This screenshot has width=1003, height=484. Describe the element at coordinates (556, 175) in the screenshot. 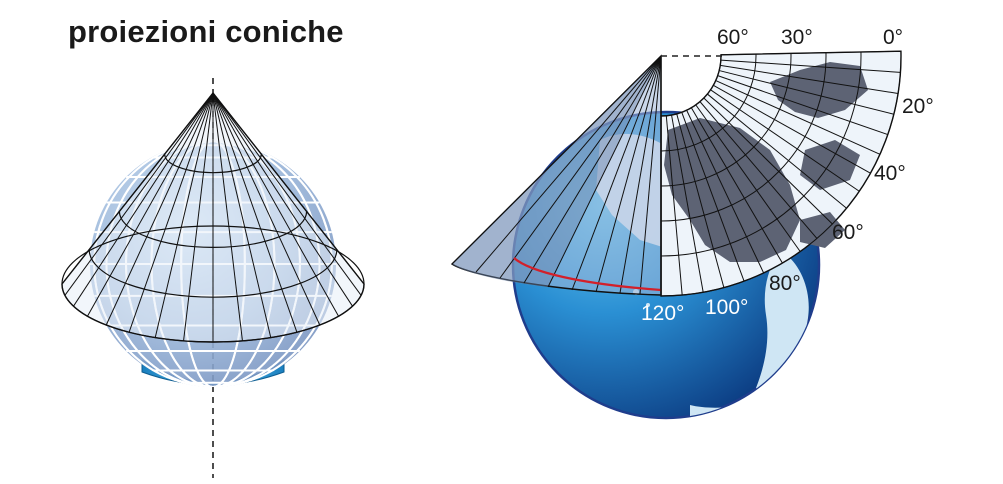

I see `rolled-cone-part` at that location.